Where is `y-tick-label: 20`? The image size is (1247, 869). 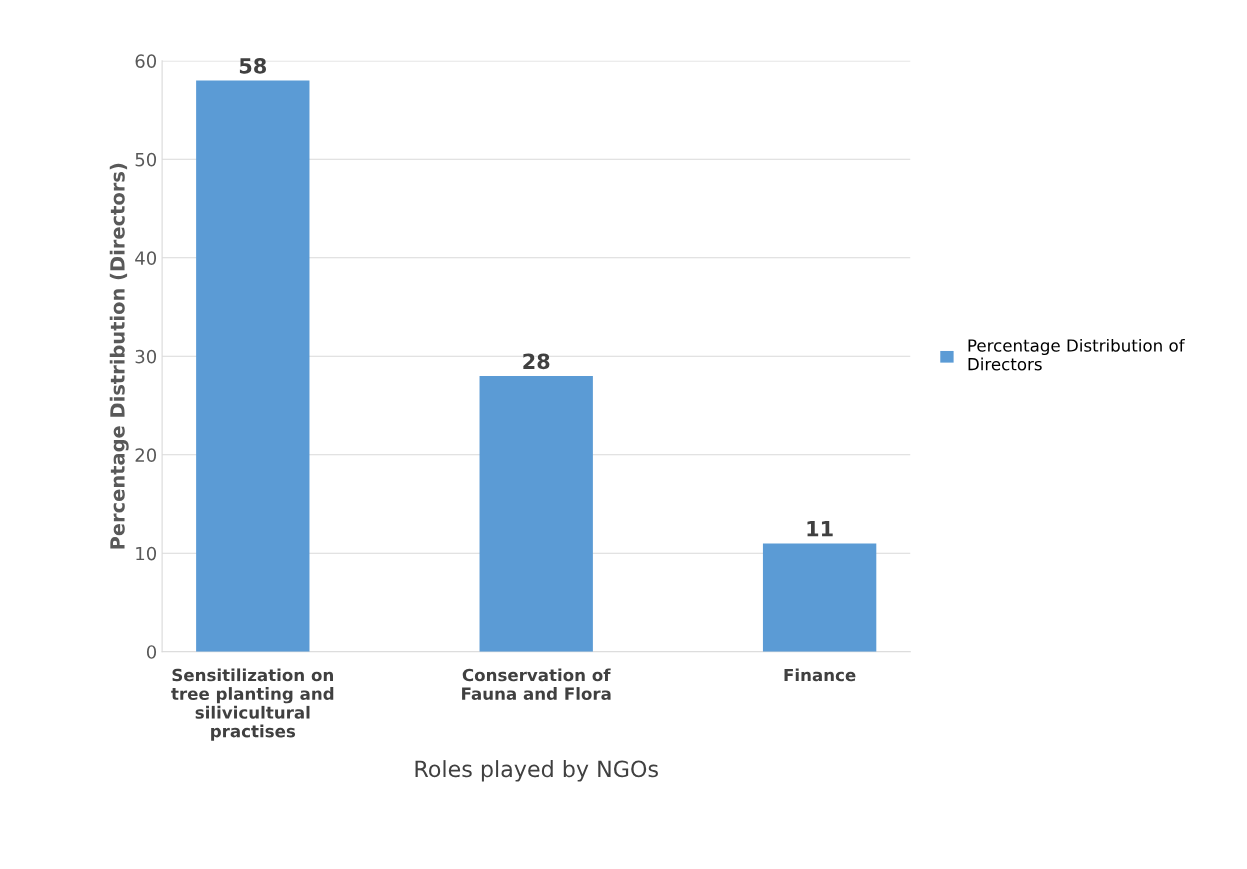 y-tick-label: 20 is located at coordinates (146, 455).